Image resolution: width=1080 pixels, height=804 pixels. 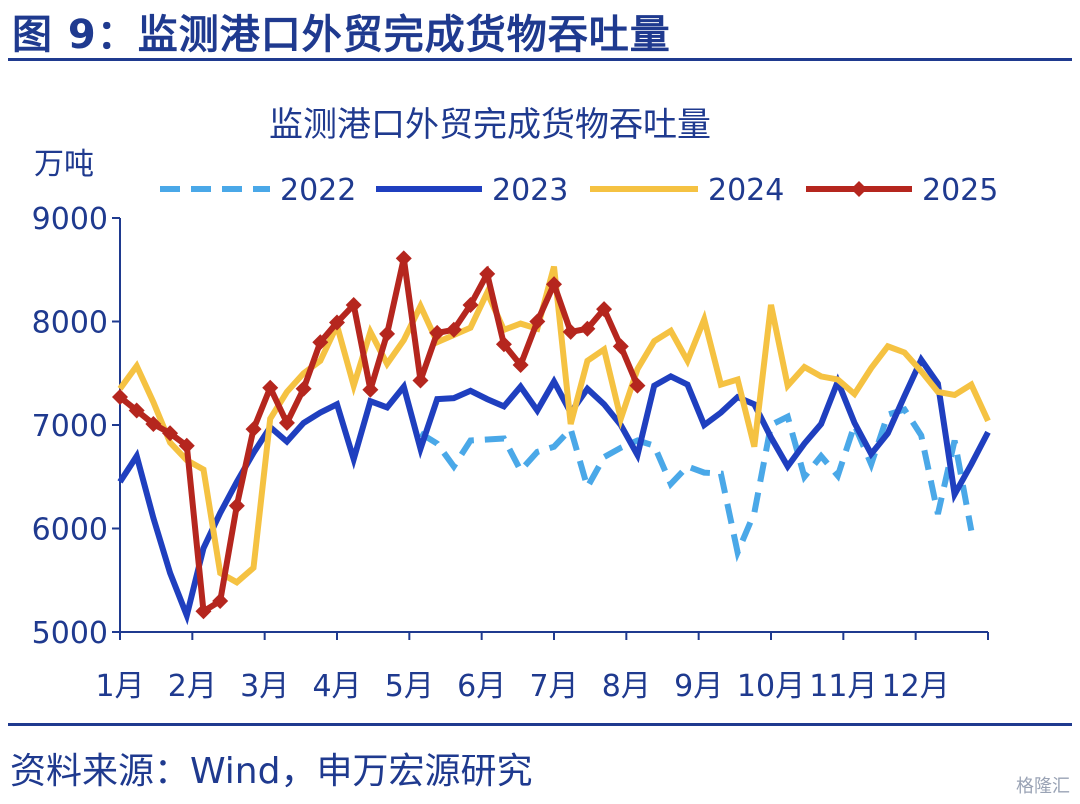 I want to click on legend-label-2025: 2025, so click(x=960, y=190).